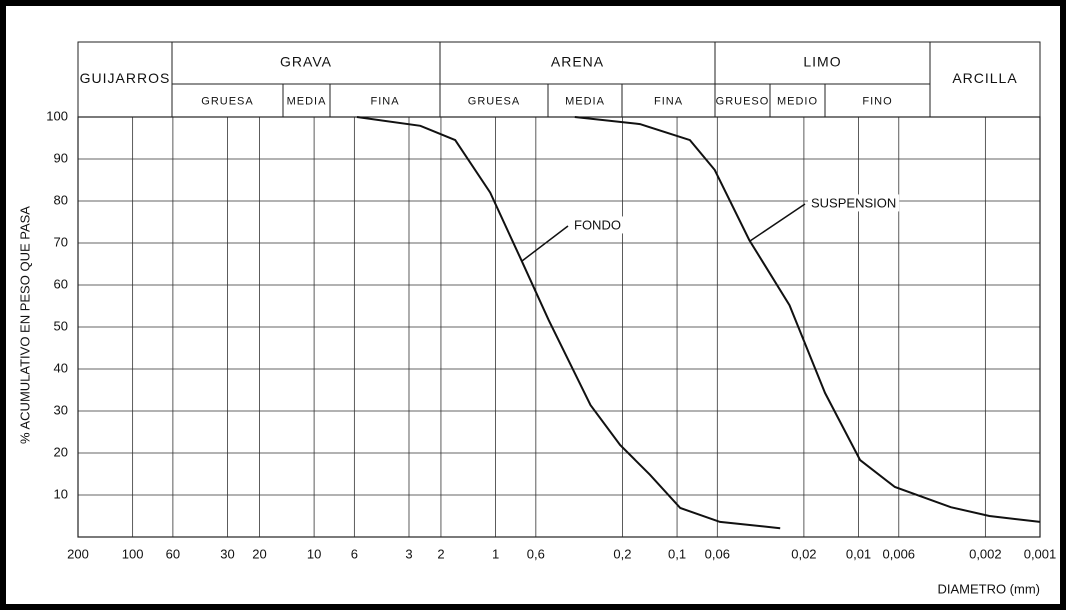  Describe the element at coordinates (306, 62) in the screenshot. I see `soil-class: GRAVA` at that location.